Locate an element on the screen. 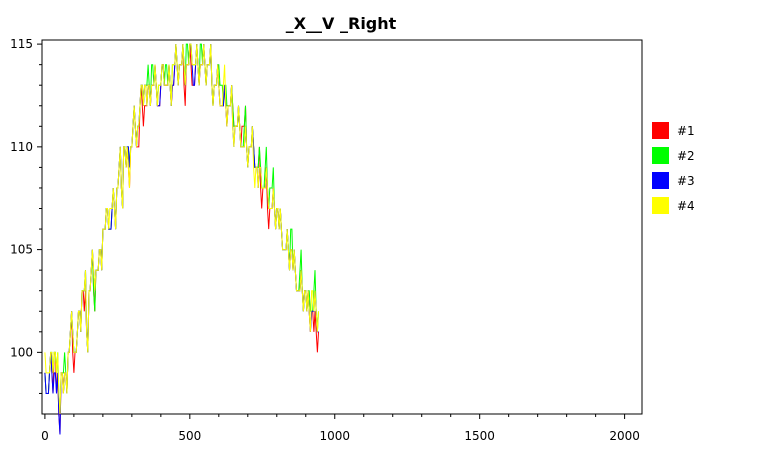  legend-label-1: #1 is located at coordinates (686, 131).